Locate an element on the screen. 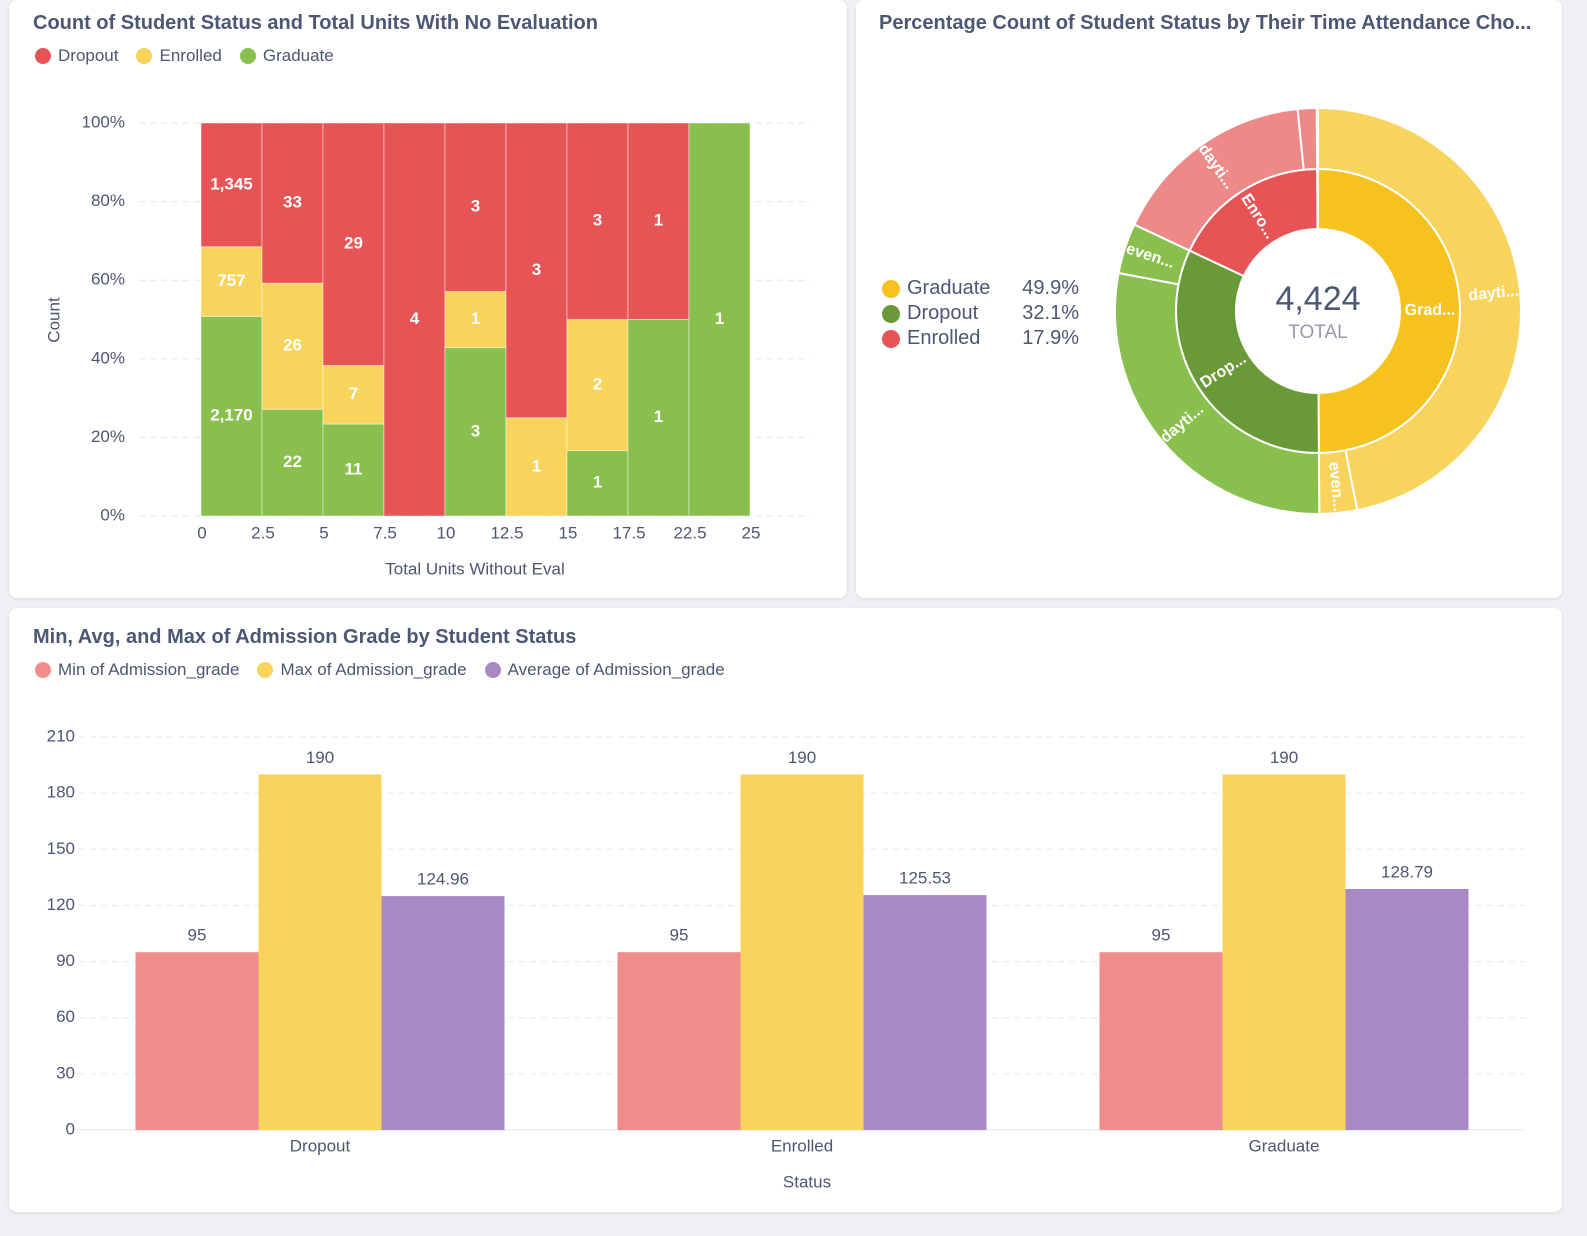 The image size is (1587, 1236). stacked-bar-value-label: 33 is located at coordinates (292, 202).